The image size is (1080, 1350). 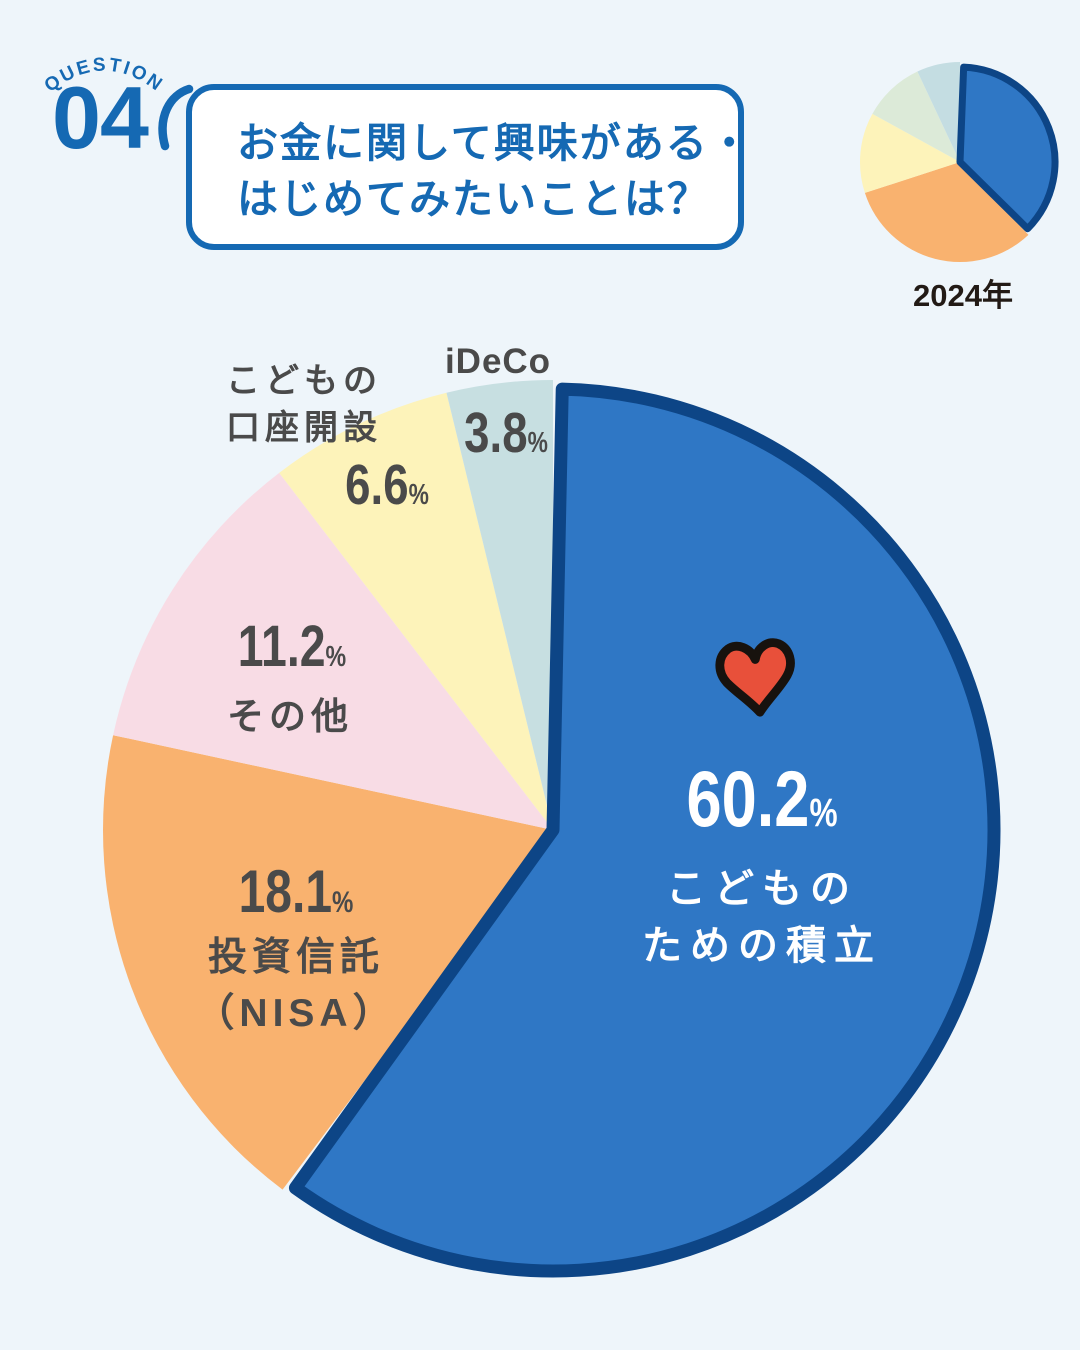 I want to click on value-nisa-number: 18.1, so click(x=285, y=891).